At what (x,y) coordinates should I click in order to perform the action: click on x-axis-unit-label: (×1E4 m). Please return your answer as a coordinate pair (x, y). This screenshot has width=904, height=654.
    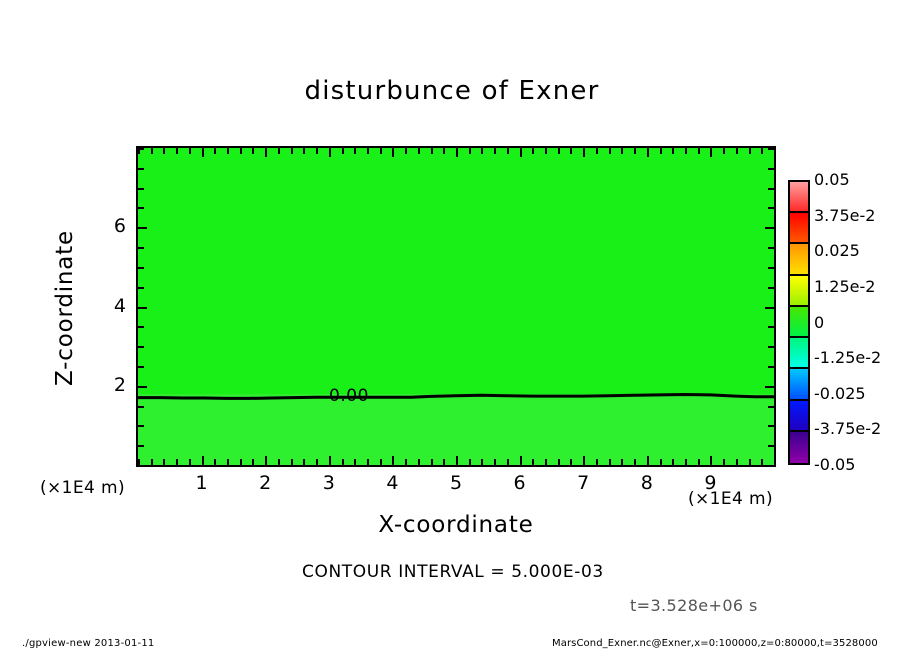
    Looking at the image, I should click on (731, 499).